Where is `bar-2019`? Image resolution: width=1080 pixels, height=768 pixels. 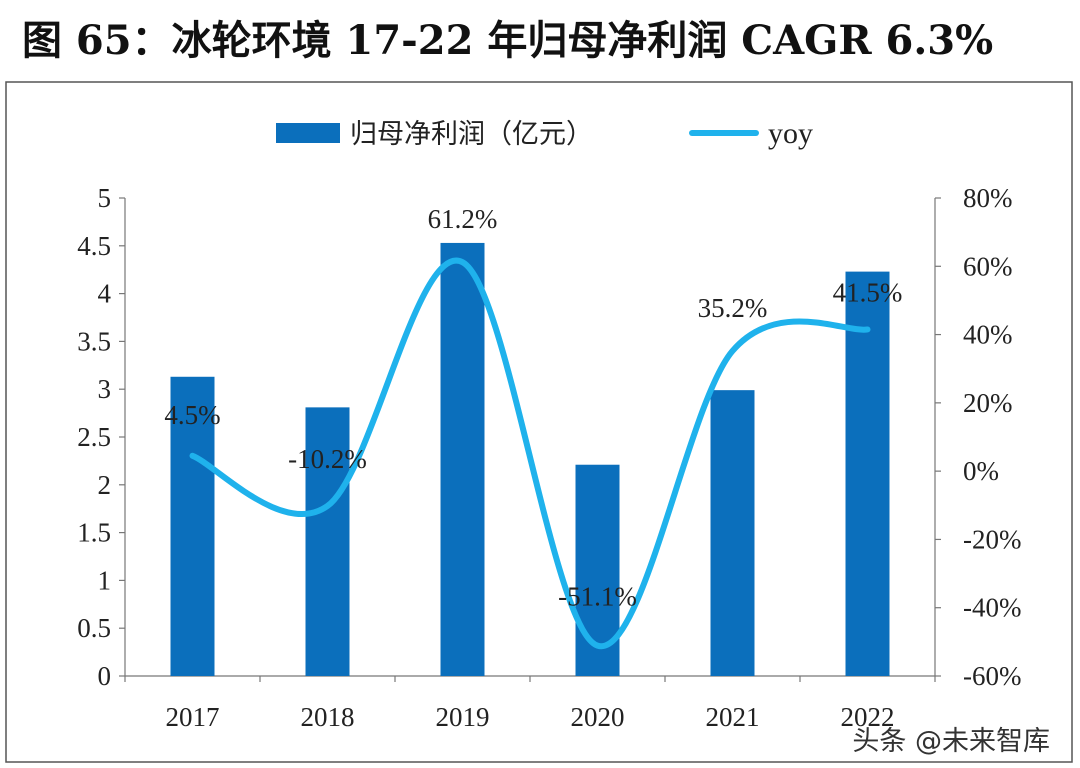 bar-2019 is located at coordinates (462, 459).